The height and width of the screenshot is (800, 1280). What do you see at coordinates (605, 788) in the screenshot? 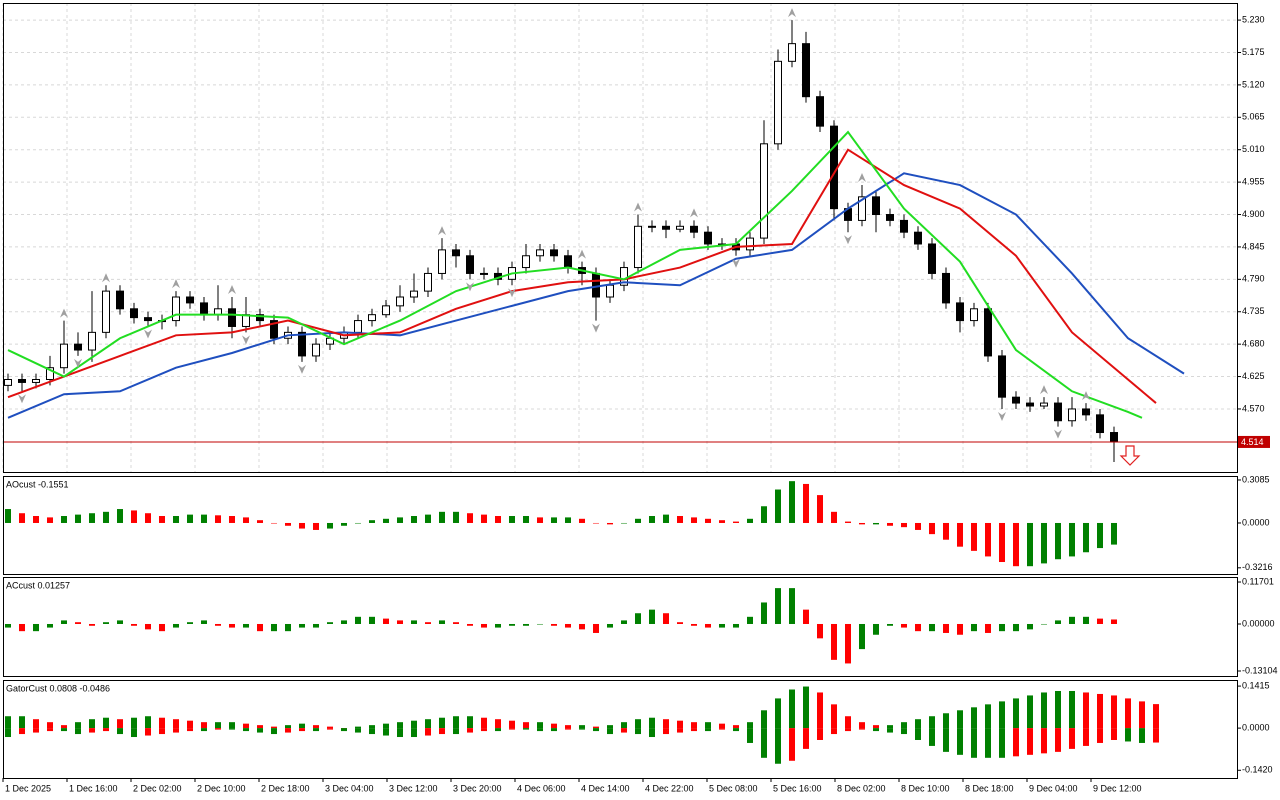
I see `x-tick-label: 4 Dec 14:00` at bounding box center [605, 788].